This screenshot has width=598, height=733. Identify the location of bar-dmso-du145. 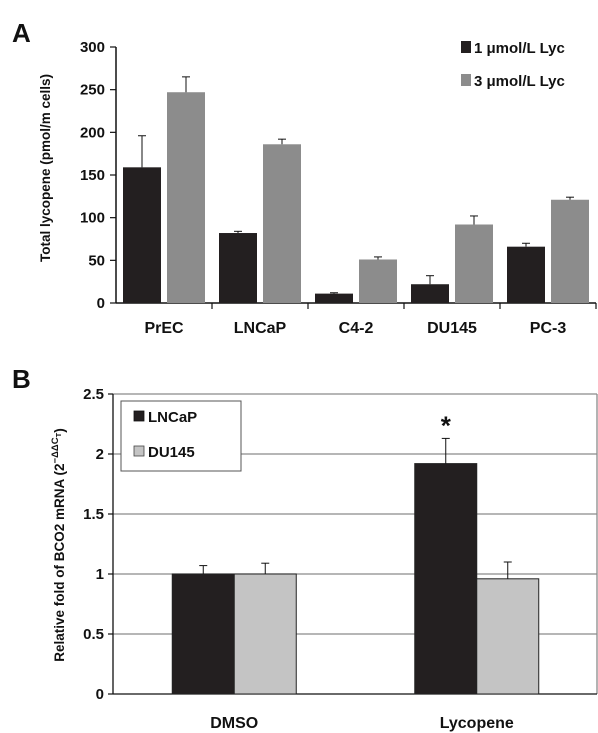
(265, 634).